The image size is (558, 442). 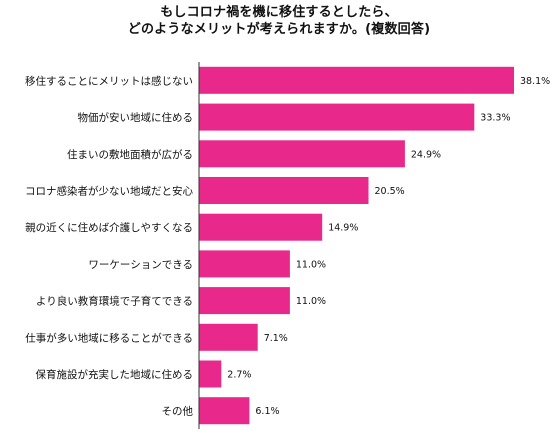 I want to click on value-label-5: 11.0%, so click(x=311, y=264).